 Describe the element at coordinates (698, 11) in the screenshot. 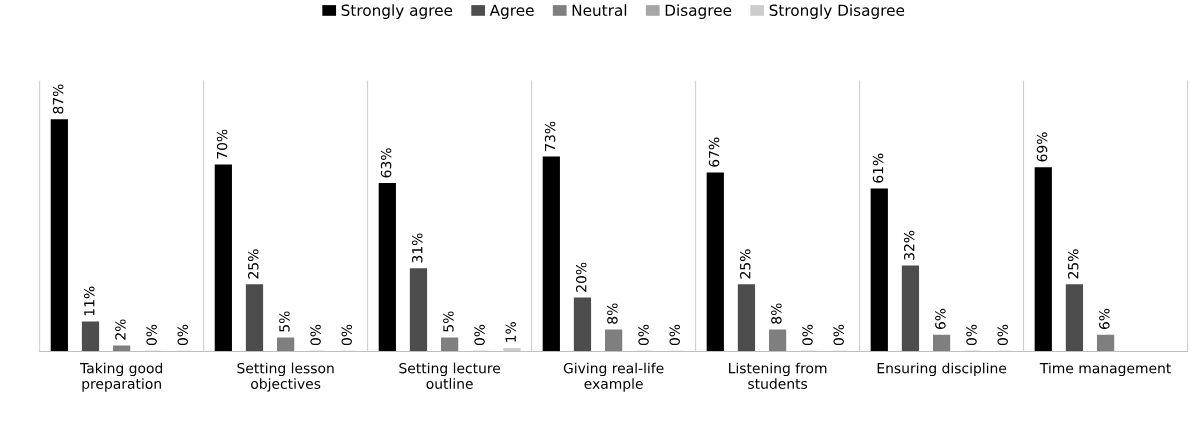

I see `legend-label: Disagree` at that location.